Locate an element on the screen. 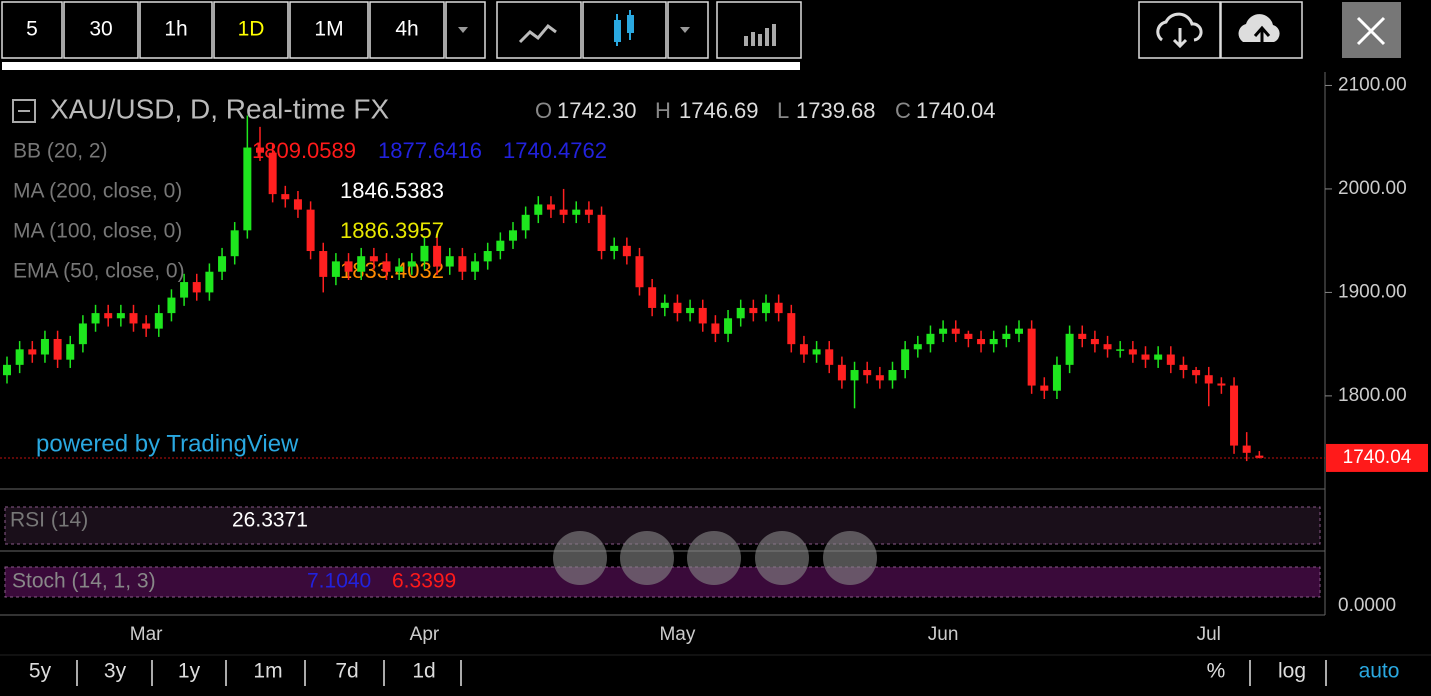  interval-label: 1D is located at coordinates (251, 29).